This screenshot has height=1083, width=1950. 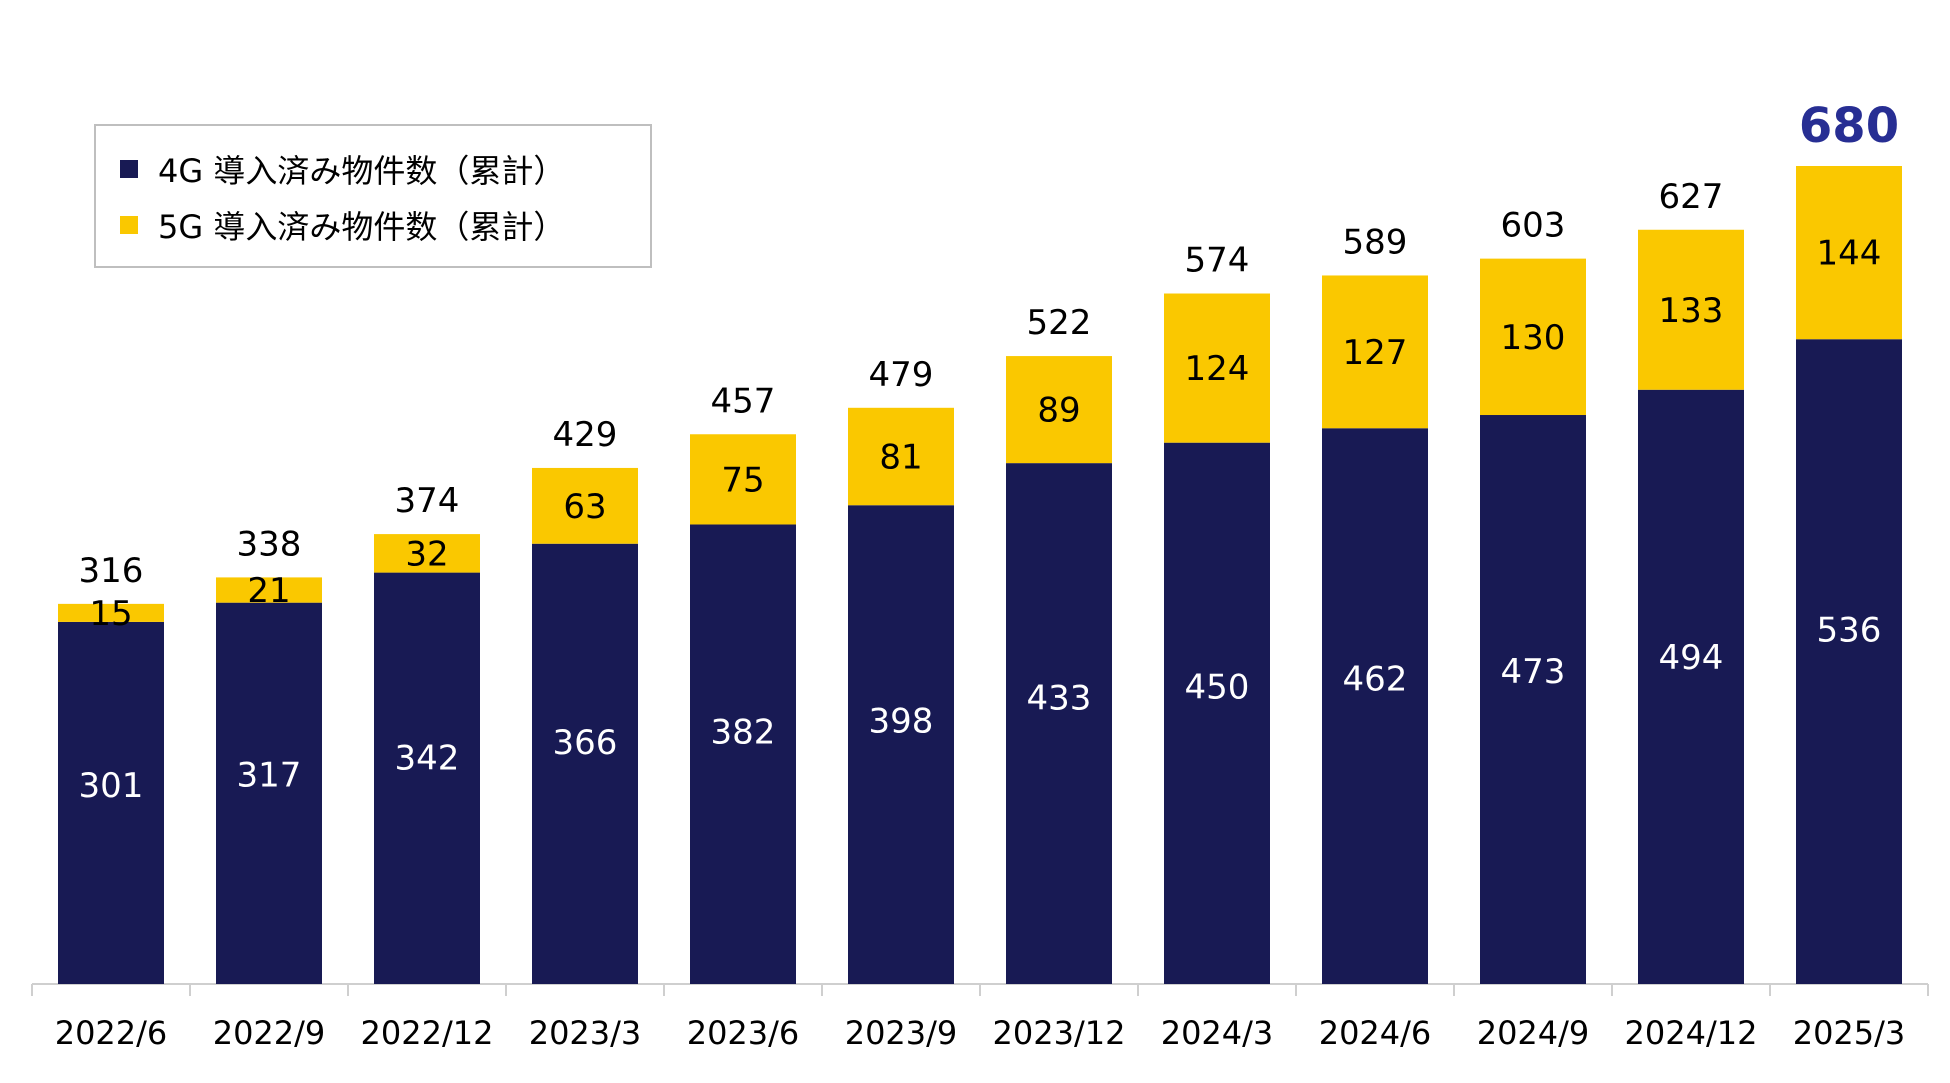 What do you see at coordinates (743, 401) in the screenshot?
I see `bar-total-label: 457` at bounding box center [743, 401].